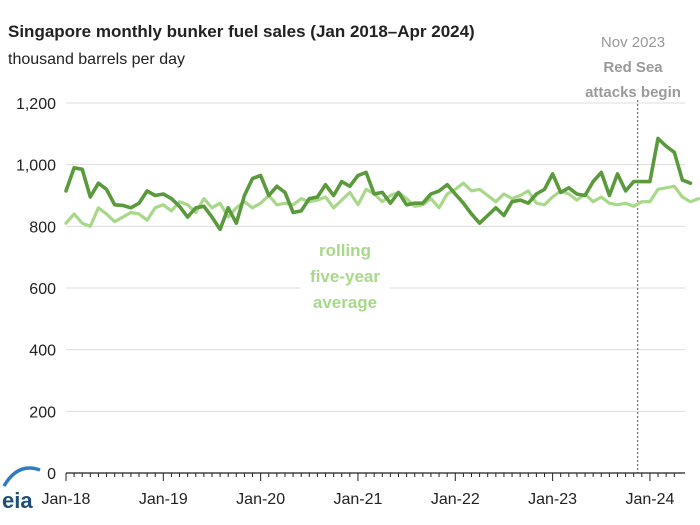  Describe the element at coordinates (36, 104) in the screenshot. I see `y-tick-label: 1,200` at that location.